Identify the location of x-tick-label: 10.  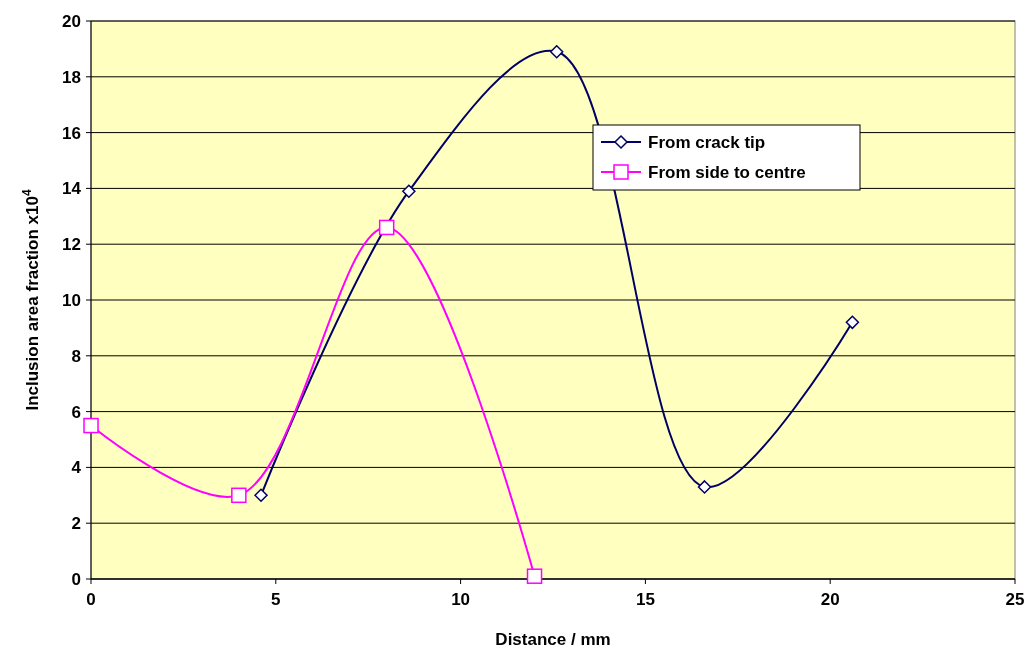
(461, 599).